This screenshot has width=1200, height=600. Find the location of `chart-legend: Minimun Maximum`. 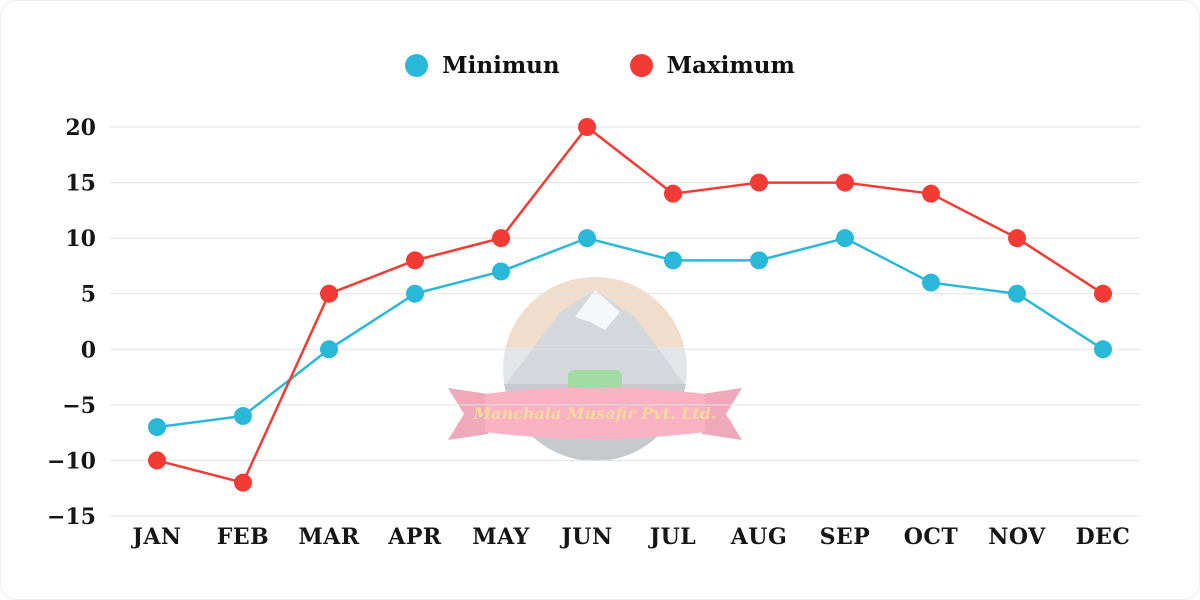

chart-legend: Minimun Maximum is located at coordinates (600, 65).